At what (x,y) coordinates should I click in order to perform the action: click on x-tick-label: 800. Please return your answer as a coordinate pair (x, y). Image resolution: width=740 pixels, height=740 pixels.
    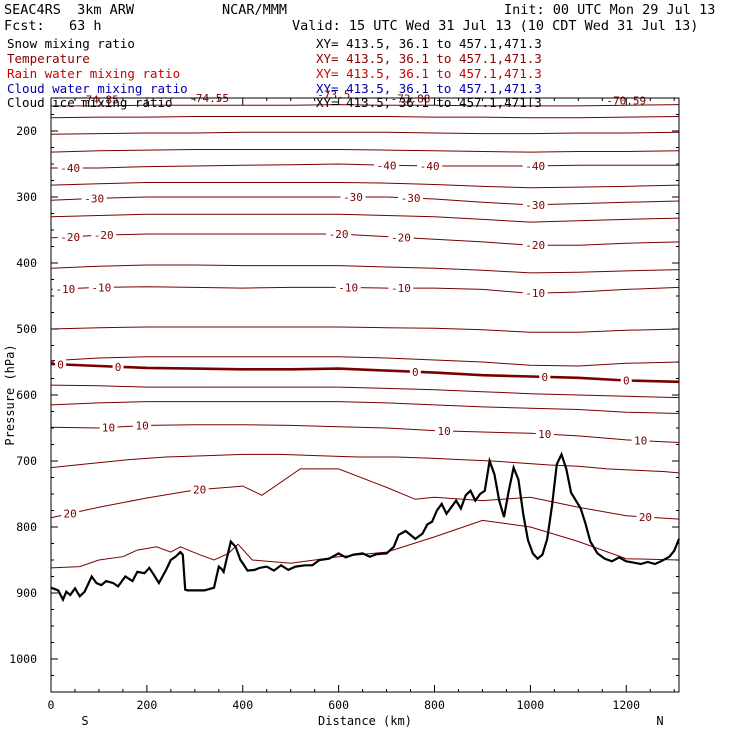
    Looking at the image, I should click on (434, 705).